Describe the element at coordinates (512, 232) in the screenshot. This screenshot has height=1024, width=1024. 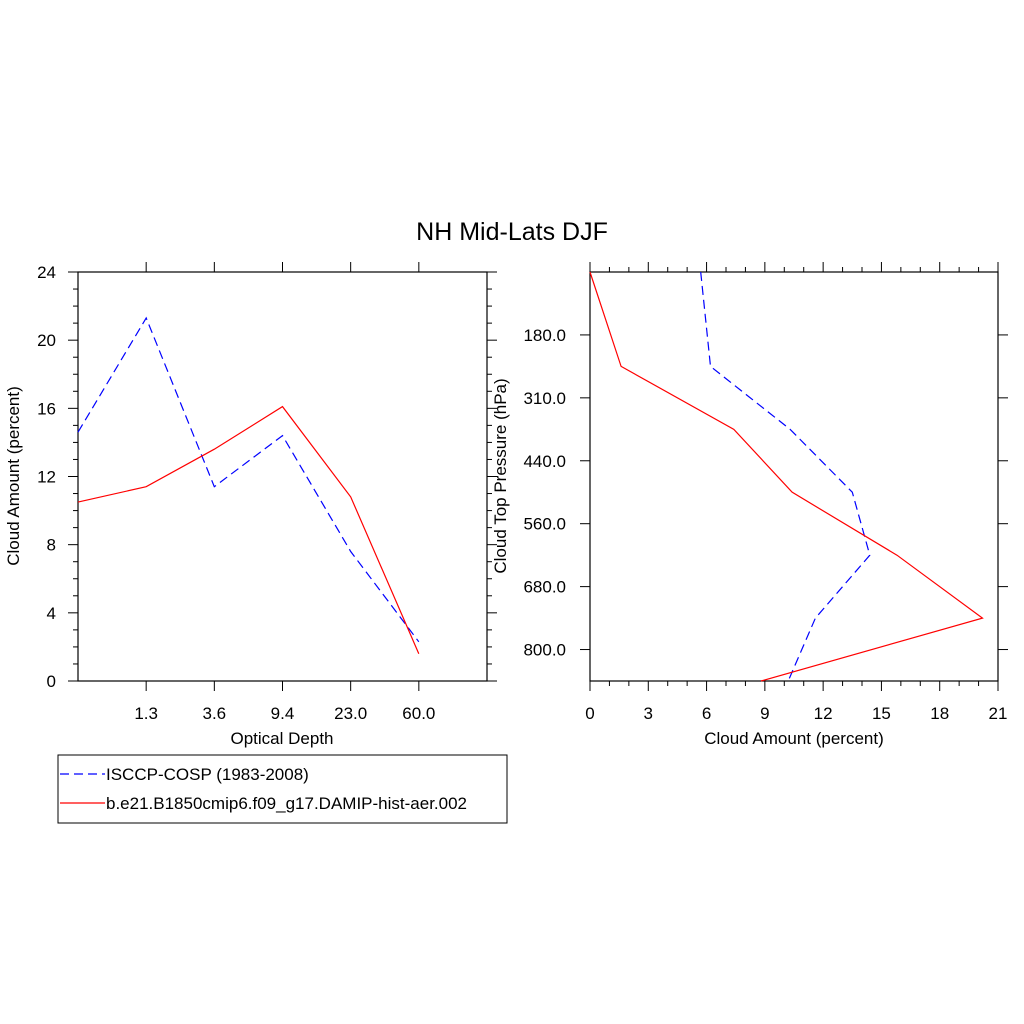
I see `figure-title: NH Mid-Lats DJF` at that location.